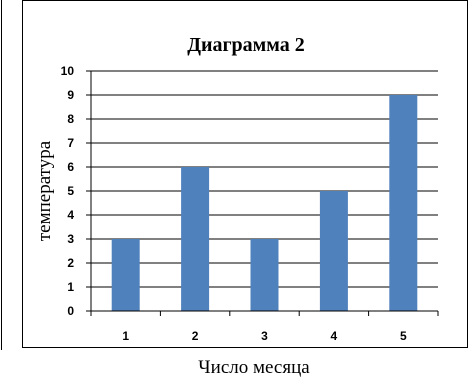  What do you see at coordinates (44, 190) in the screenshot?
I see `y-axis-label: температура` at bounding box center [44, 190].